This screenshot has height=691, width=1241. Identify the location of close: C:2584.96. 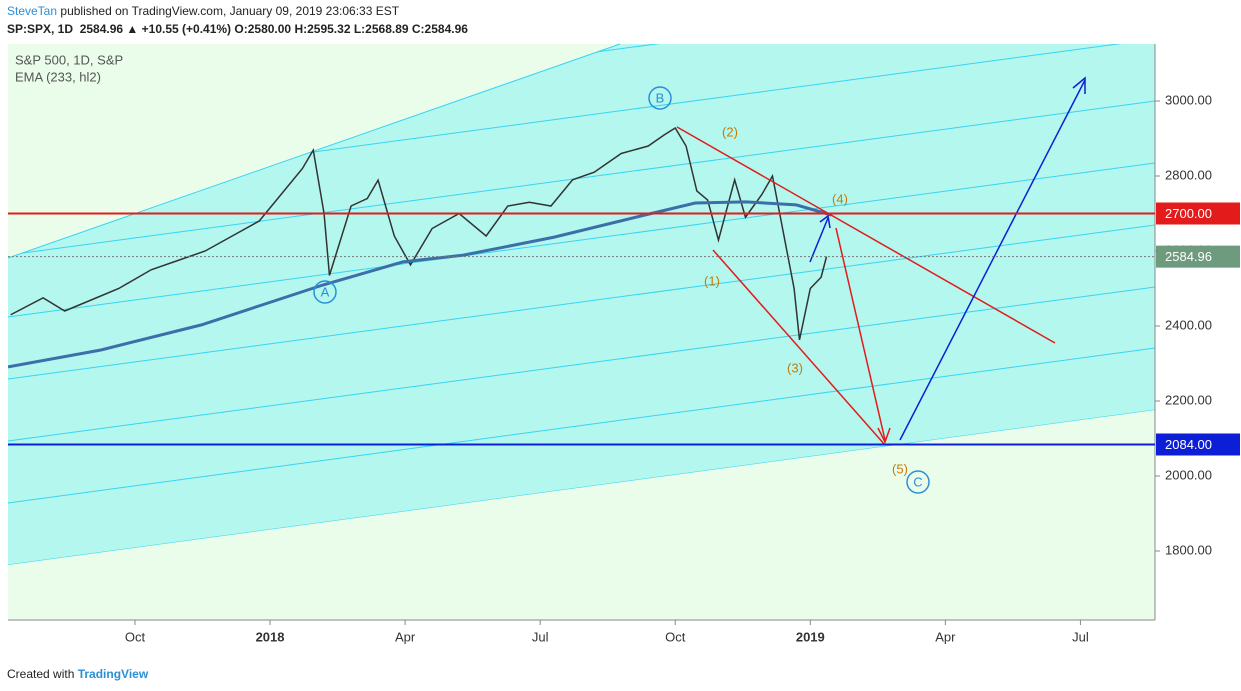
(439, 29).